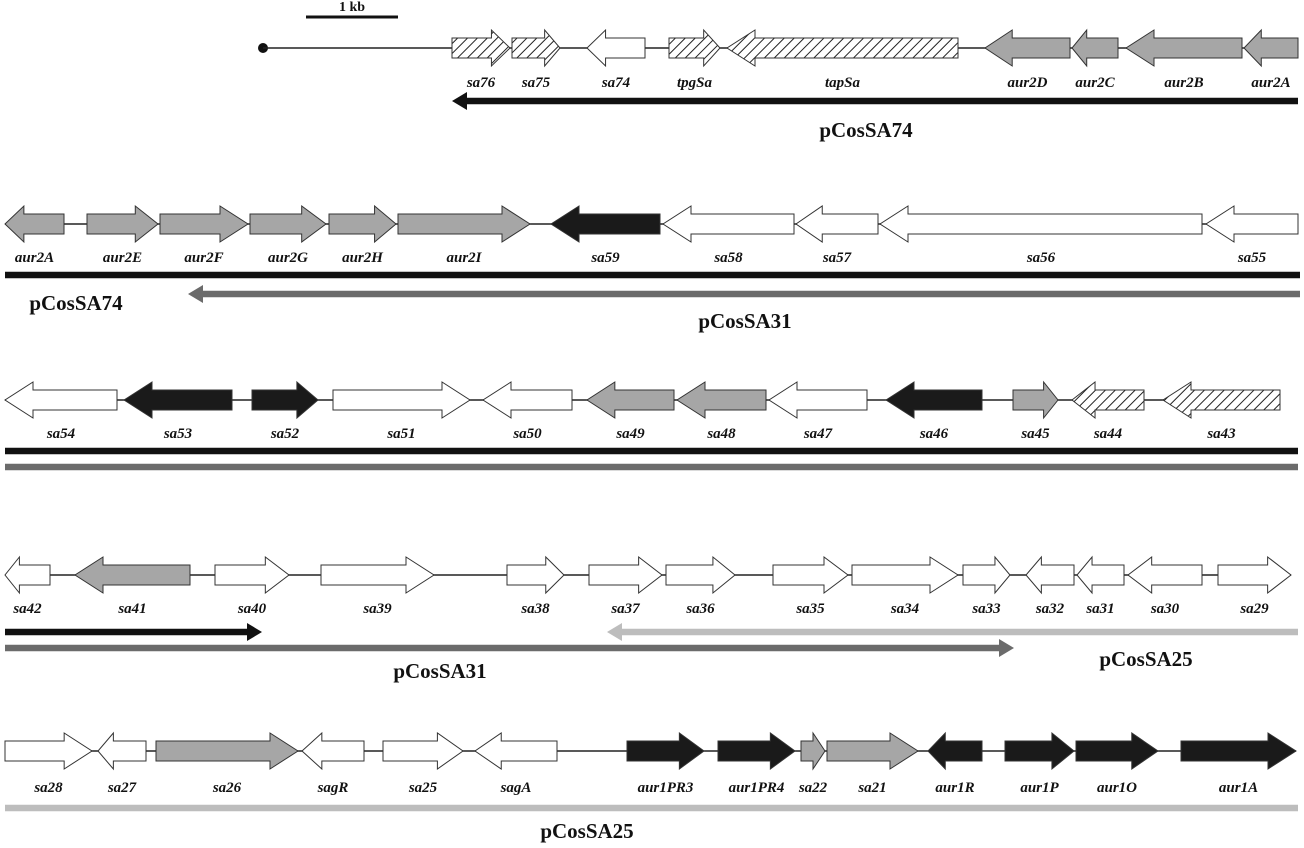  I want to click on gene-label: sa74, so click(616, 83).